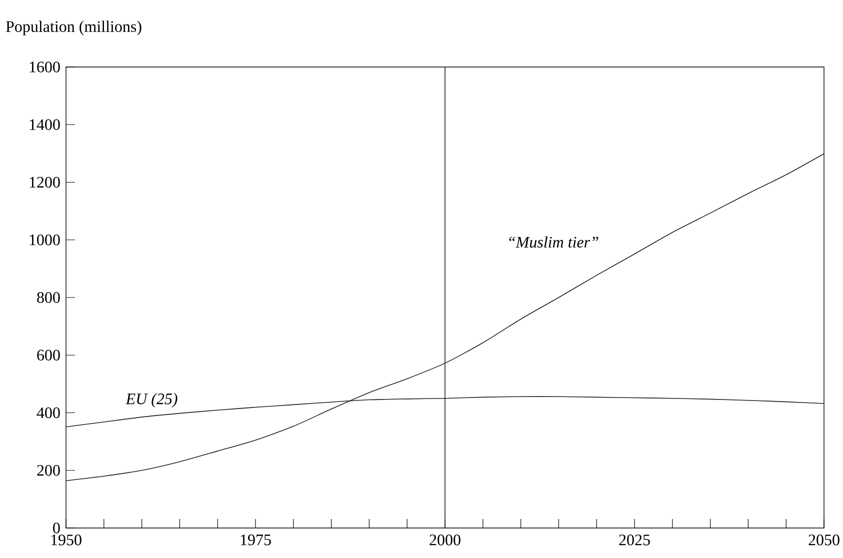  What do you see at coordinates (74, 28) in the screenshot?
I see `y-axis-title: Population (millions)` at bounding box center [74, 28].